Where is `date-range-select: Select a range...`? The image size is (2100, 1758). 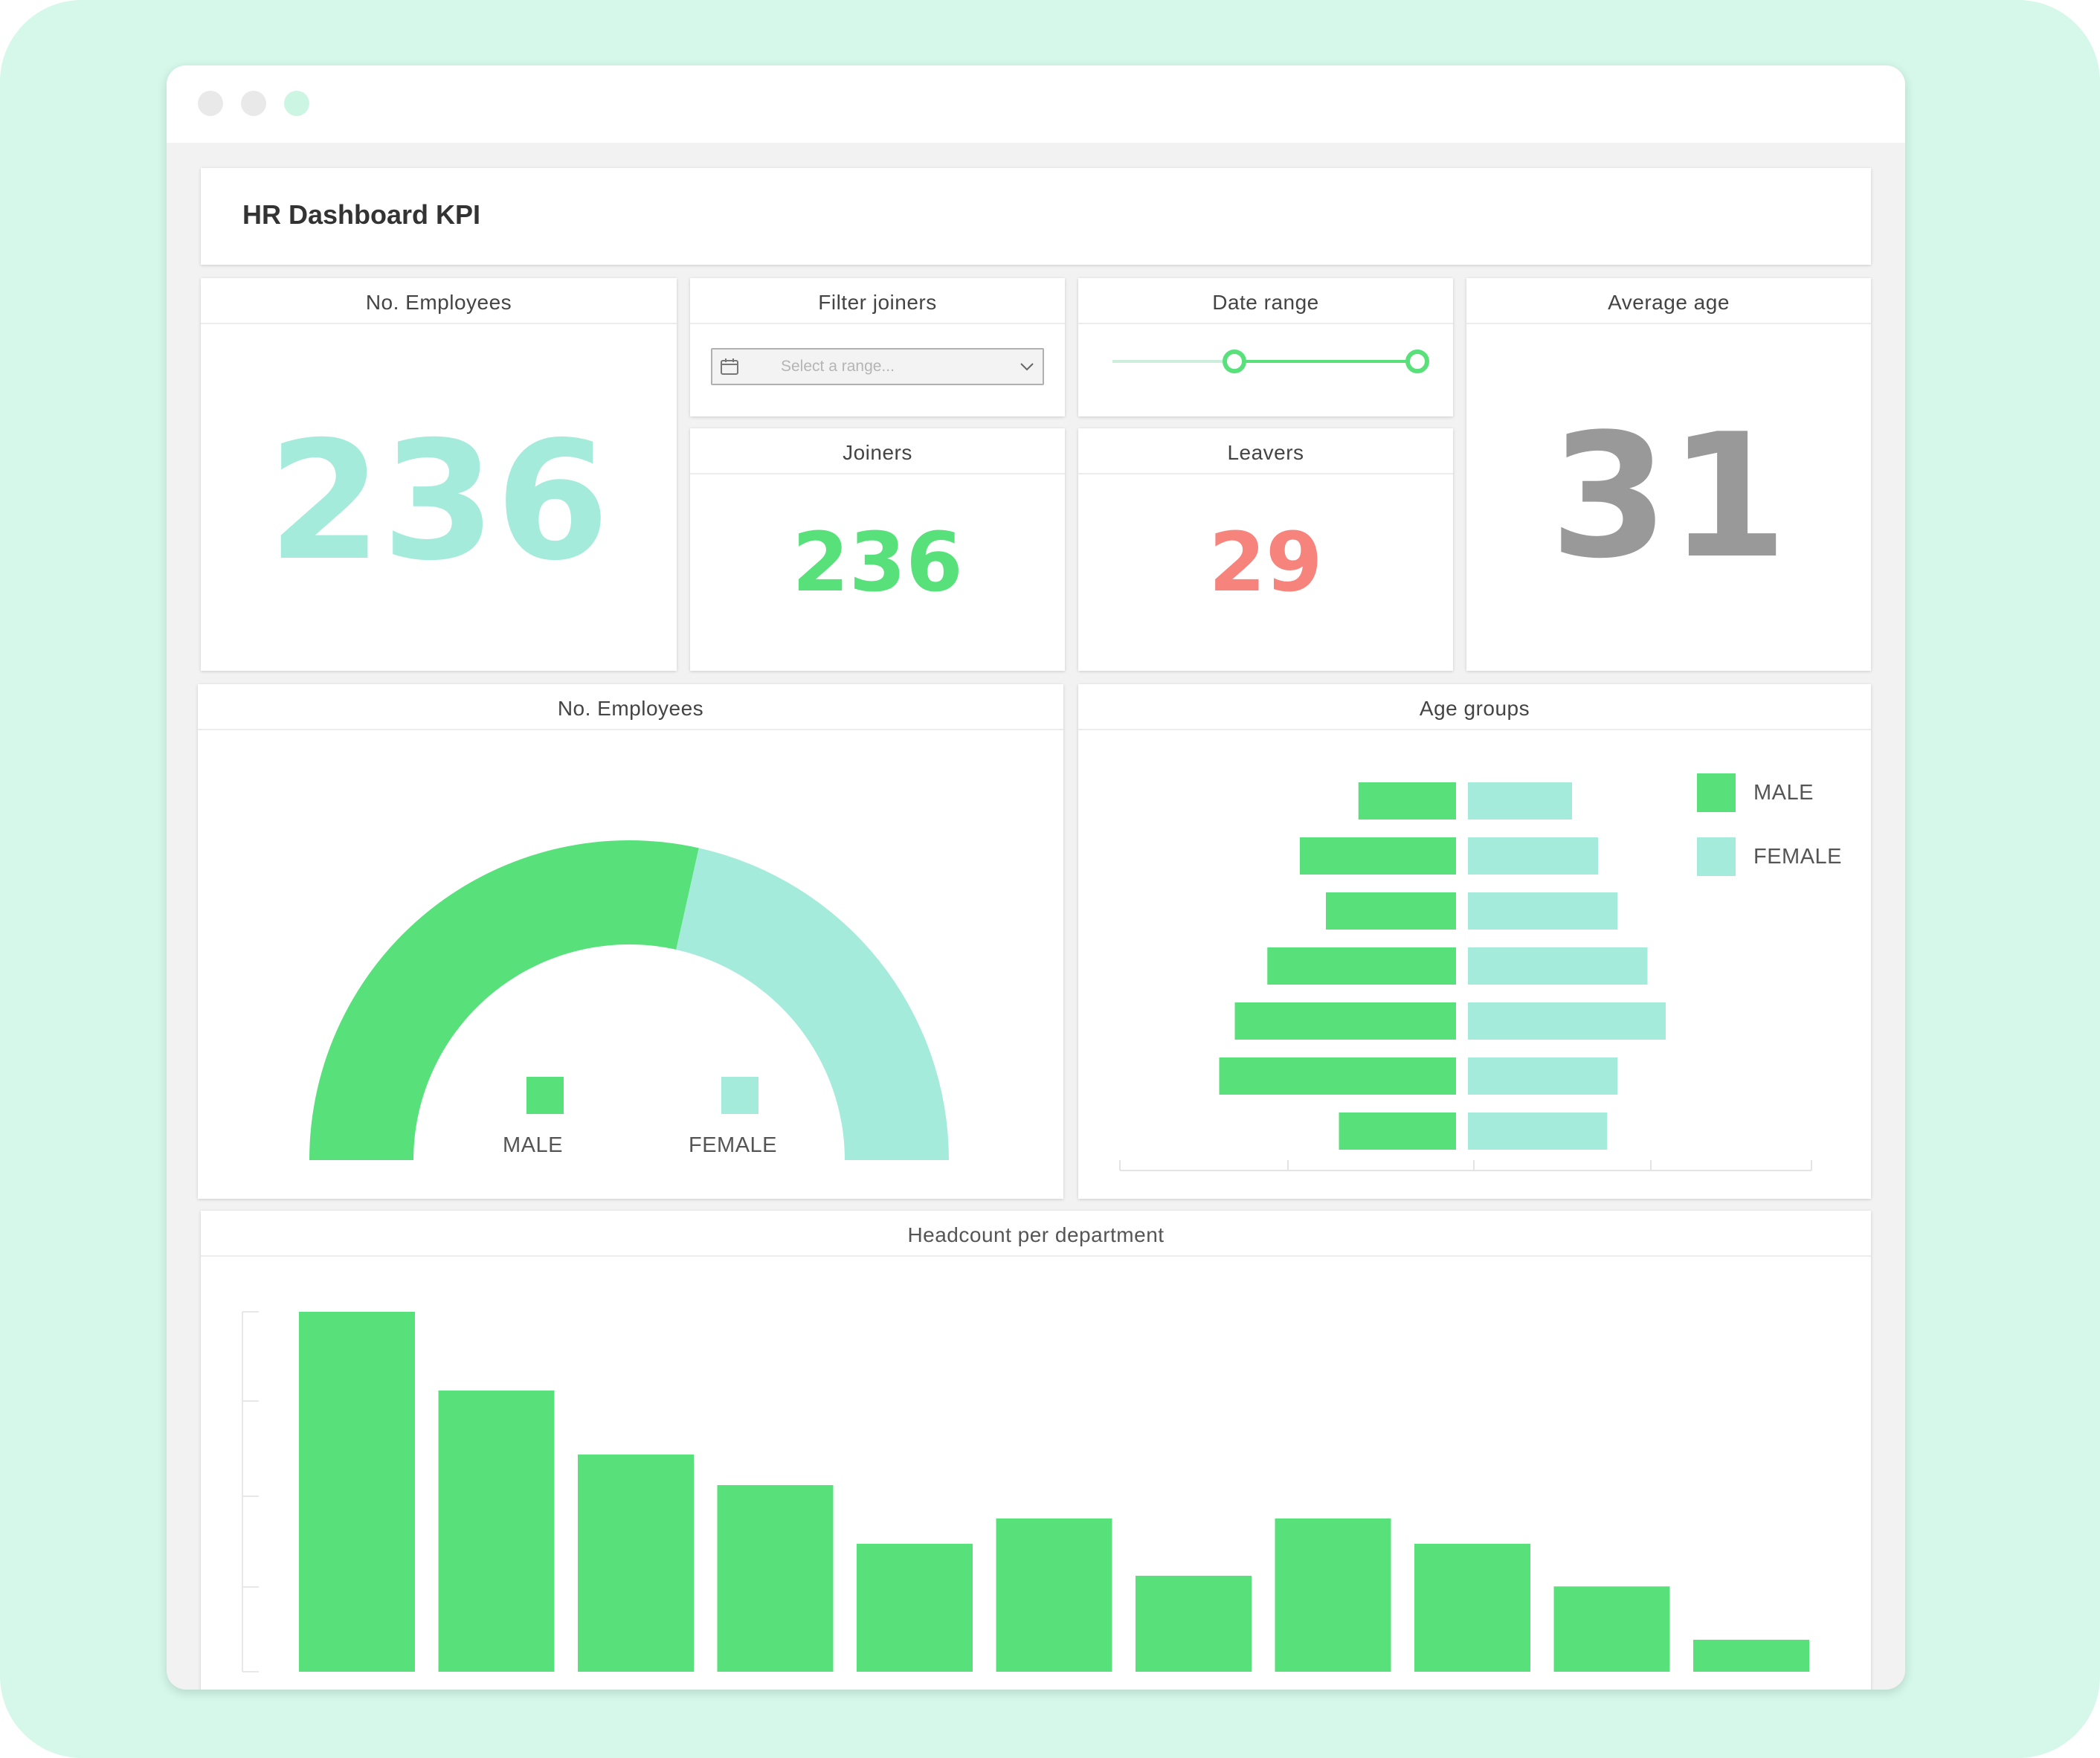
date-range-select: Select a range... is located at coordinates (877, 366).